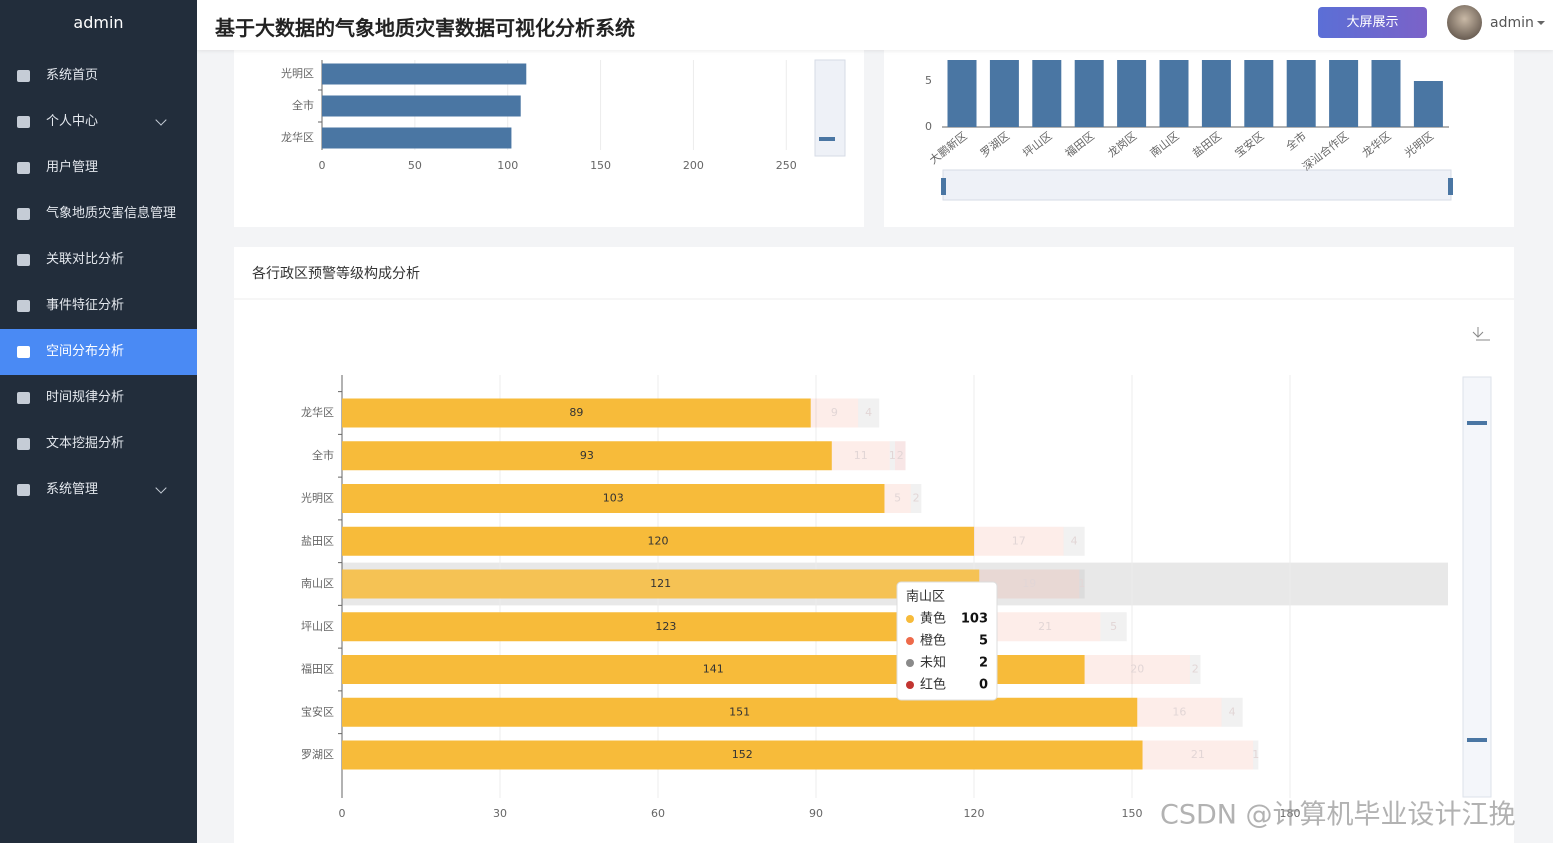 This screenshot has width=1553, height=843. Describe the element at coordinates (72, 75) in the screenshot. I see `menu-label: 系统首页` at that location.